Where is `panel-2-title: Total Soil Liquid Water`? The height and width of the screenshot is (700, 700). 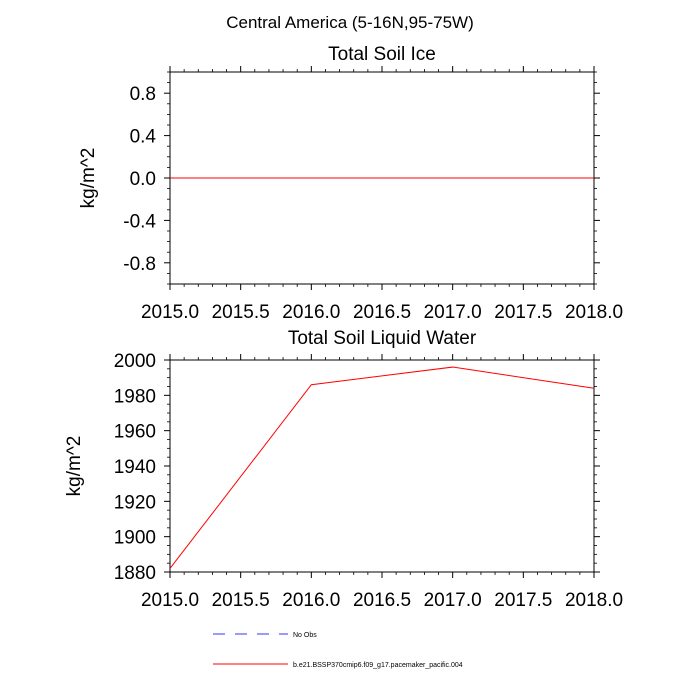
panel-2-title: Total Soil Liquid Water is located at coordinates (382, 338).